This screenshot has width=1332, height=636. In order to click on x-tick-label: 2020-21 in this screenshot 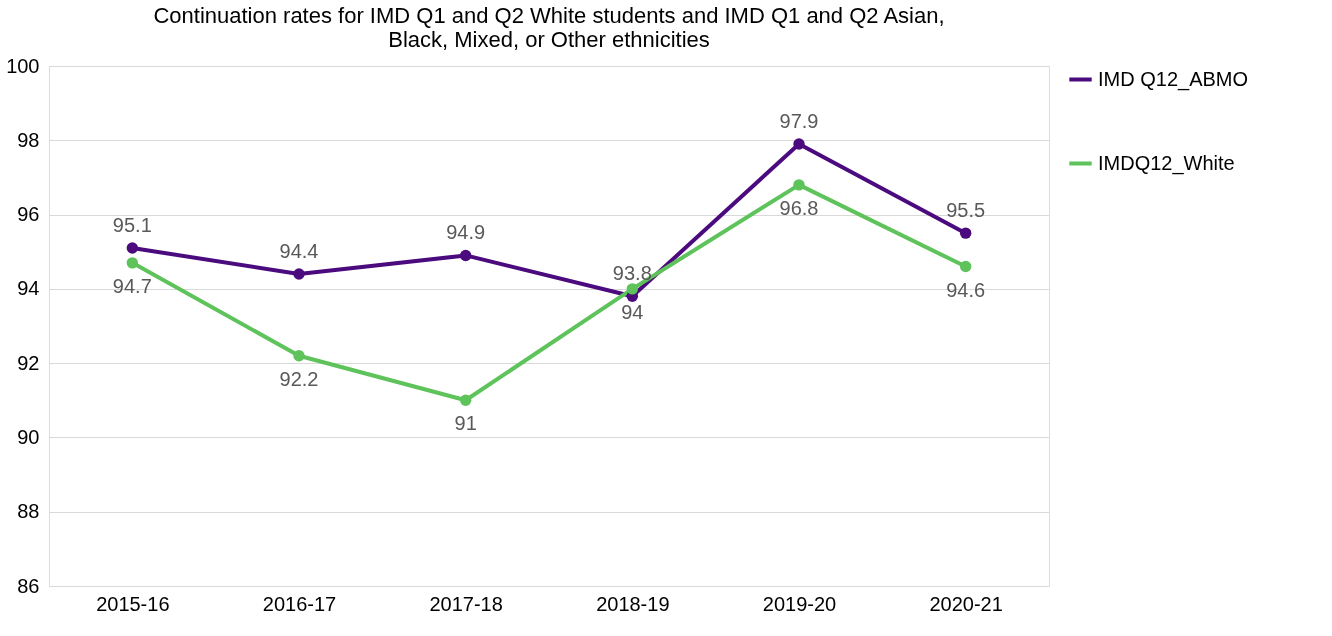, I will do `click(966, 603)`.